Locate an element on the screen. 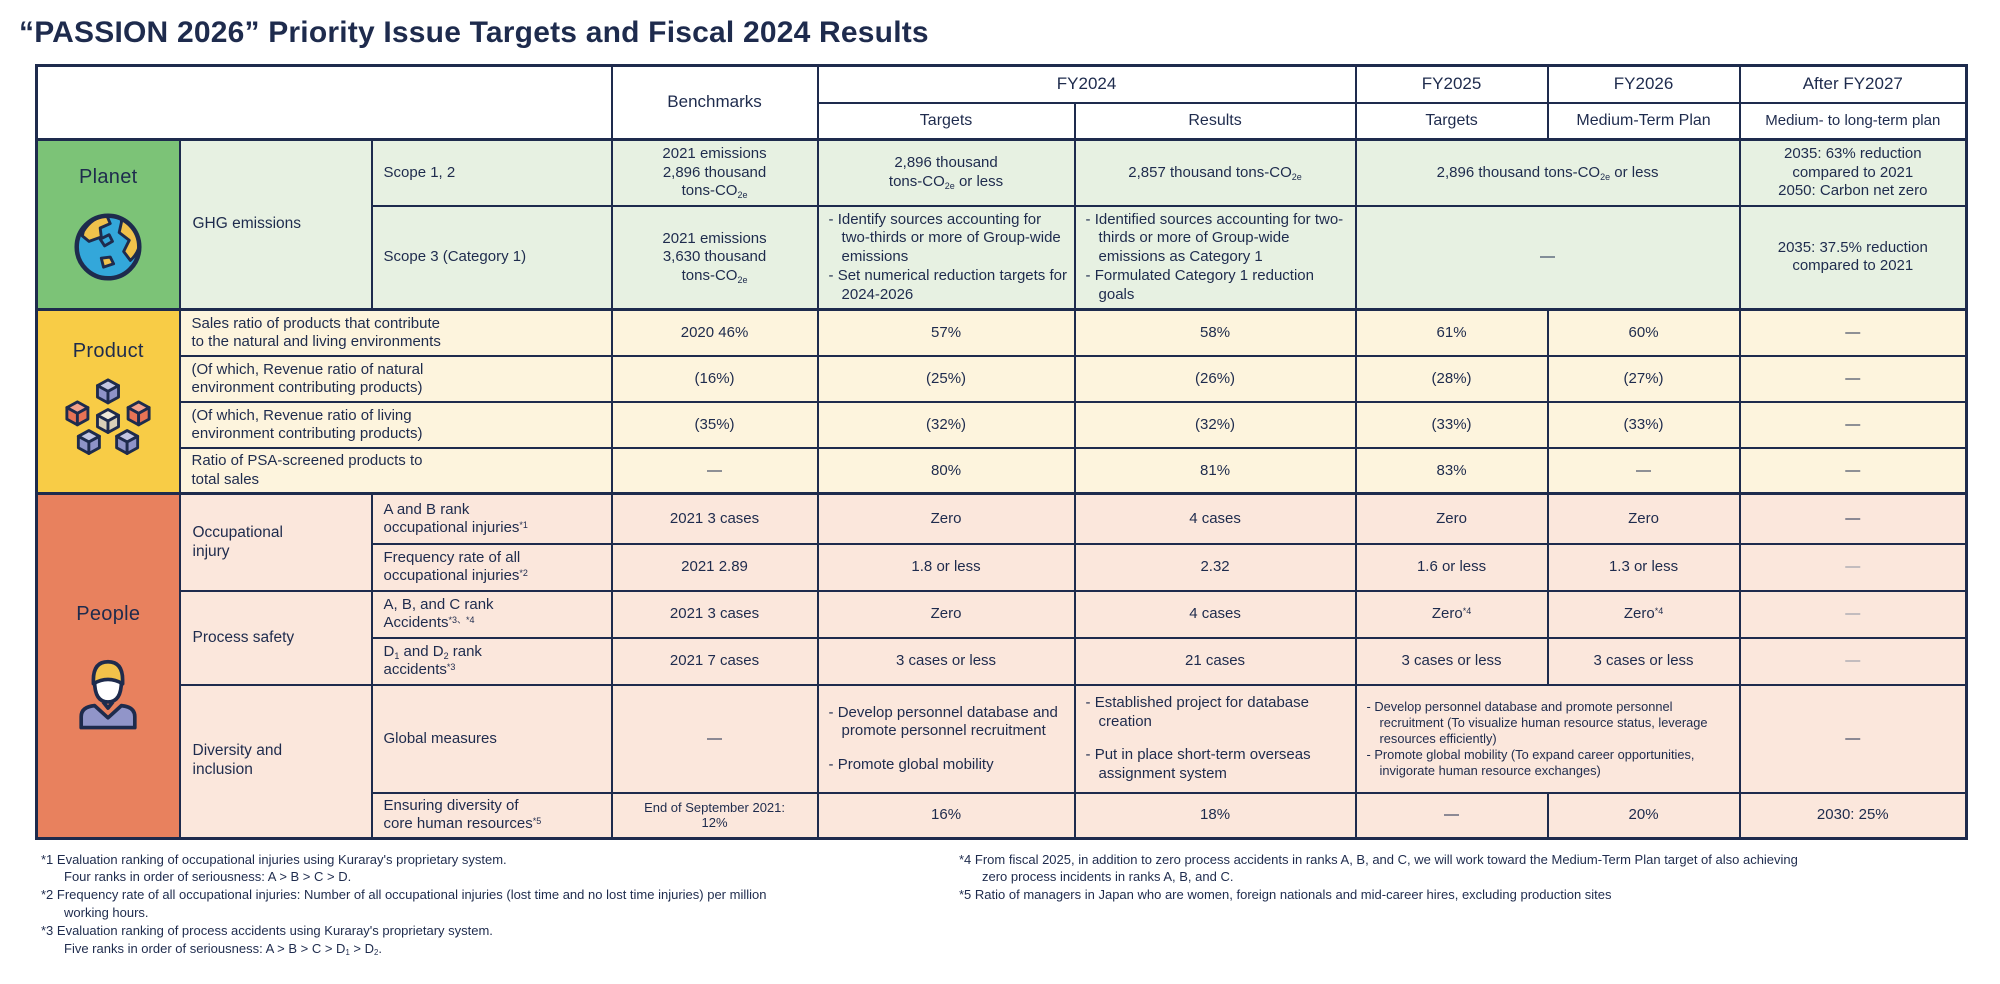  scope3-benchmark: 2021 emissions 3,630 thousand tons-CO2e is located at coordinates (714, 257).